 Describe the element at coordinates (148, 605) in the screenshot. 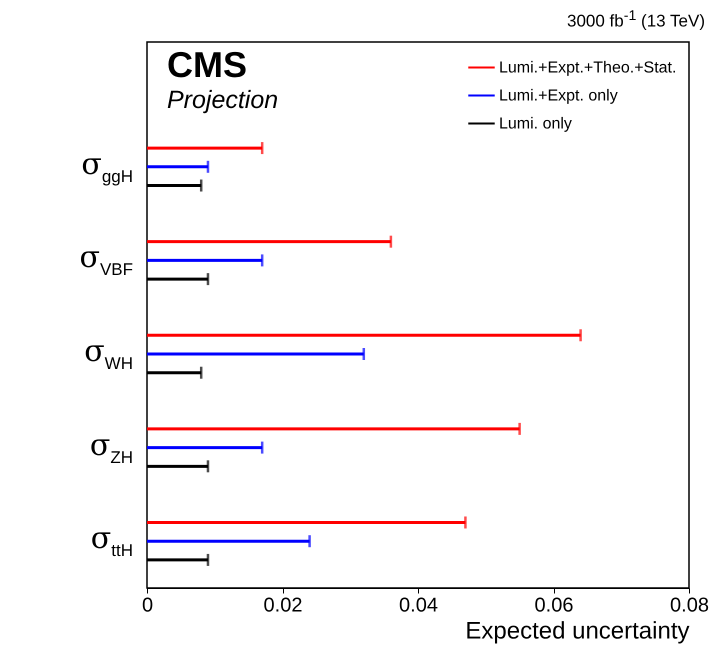

I see `x-tick-label: 0` at that location.